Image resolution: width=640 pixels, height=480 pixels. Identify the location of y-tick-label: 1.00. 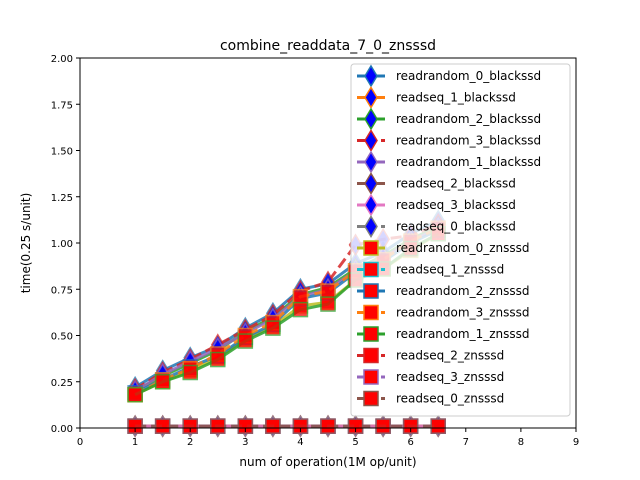
(62, 244).